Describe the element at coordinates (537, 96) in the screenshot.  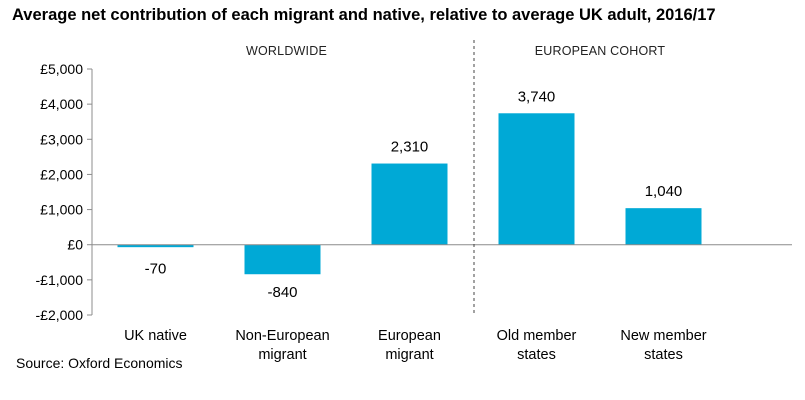
I see `data-label: 3,740` at that location.